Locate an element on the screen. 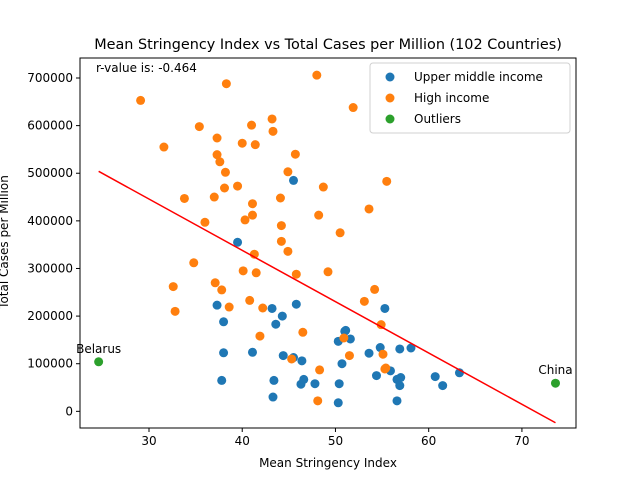  point-label: Belarus is located at coordinates (98, 349).